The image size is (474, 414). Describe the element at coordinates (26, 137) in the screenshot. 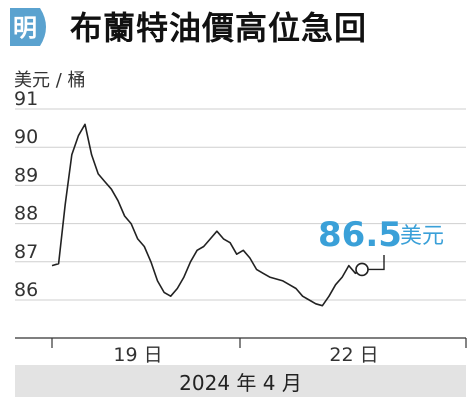

I see `y-tick-label: 90` at that location.